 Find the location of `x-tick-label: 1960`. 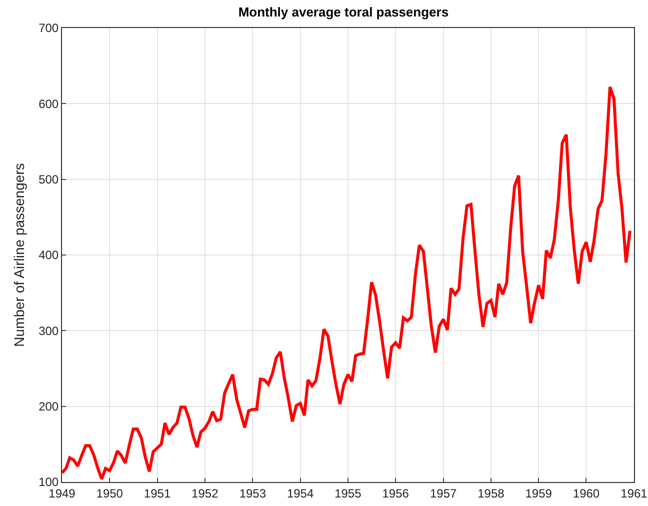

x-tick-label: 1960 is located at coordinates (586, 493).